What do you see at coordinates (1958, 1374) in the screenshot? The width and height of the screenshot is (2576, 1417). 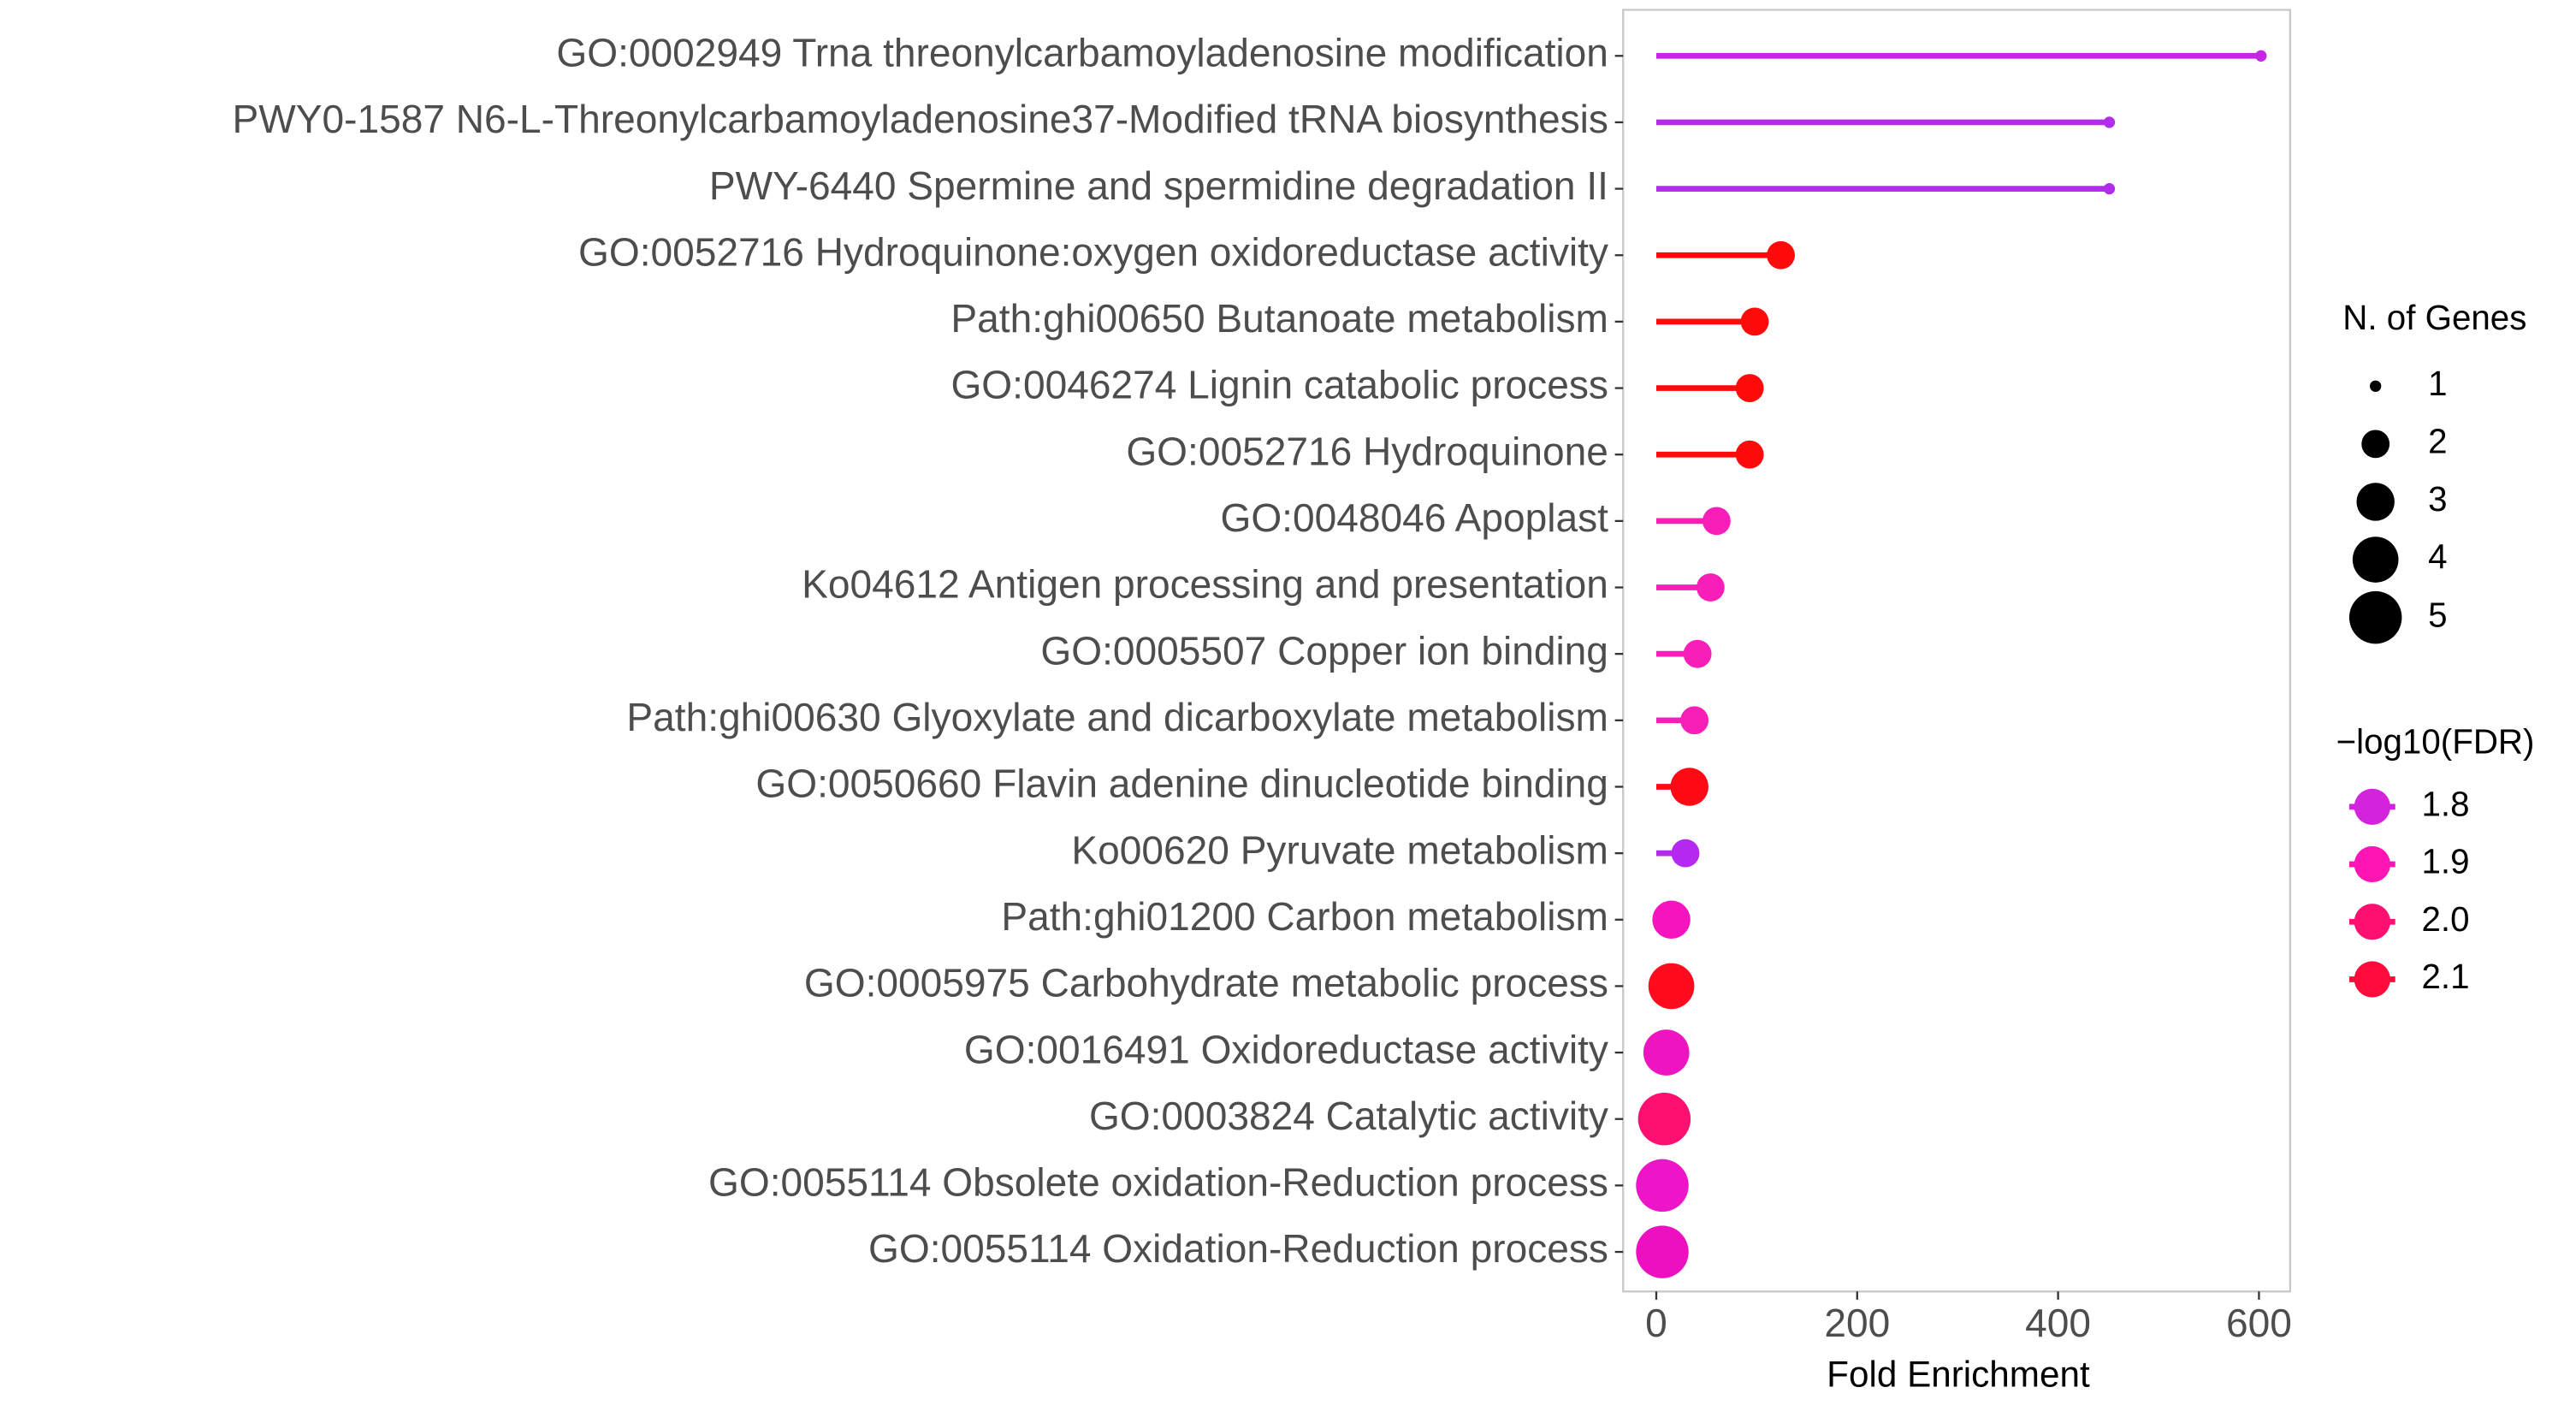 I see `x-axis-title: Fold Enrichment` at bounding box center [1958, 1374].